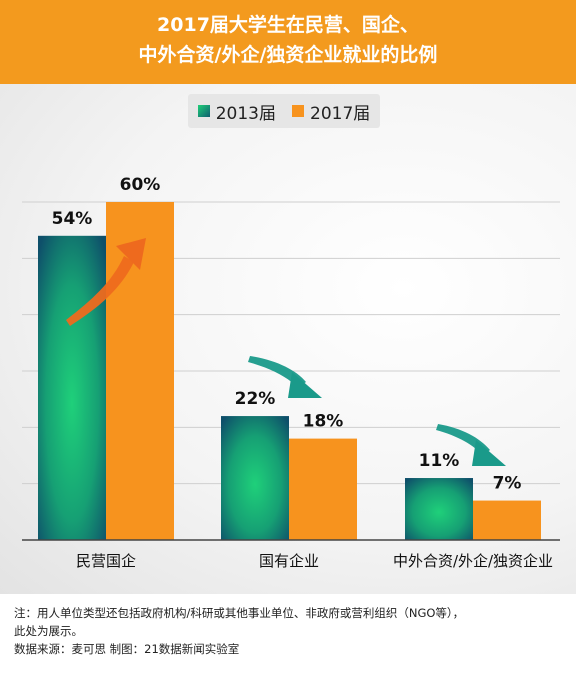 This screenshot has height=674, width=576. What do you see at coordinates (489, 453) in the screenshot?
I see `arrow-down-icon-2-head` at bounding box center [489, 453].